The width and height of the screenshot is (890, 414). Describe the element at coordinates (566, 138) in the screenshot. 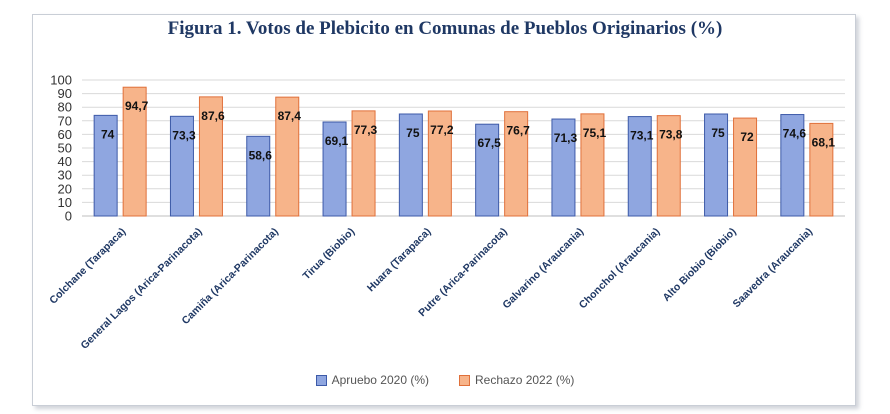

I see `value-label-apruebo: 71,3` at that location.